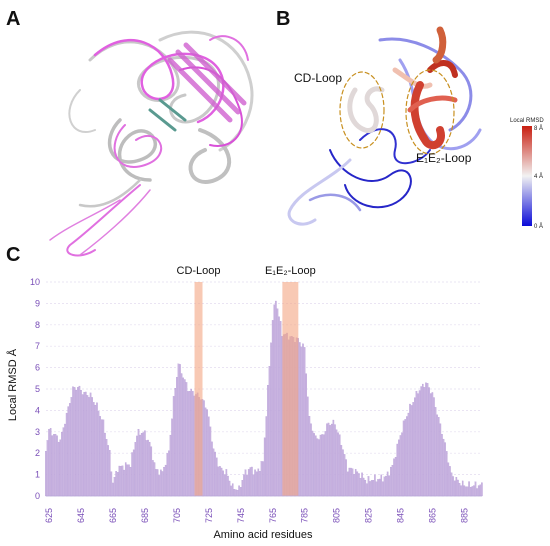 Image resolution: width=550 pixels, height=546 pixels. I want to click on x-tick-label: 765, so click(273, 515).